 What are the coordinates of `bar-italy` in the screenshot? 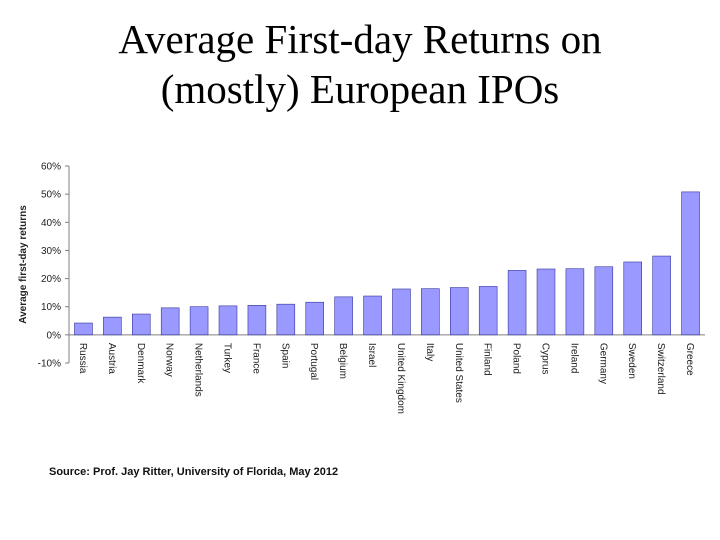 It's located at (430, 312).